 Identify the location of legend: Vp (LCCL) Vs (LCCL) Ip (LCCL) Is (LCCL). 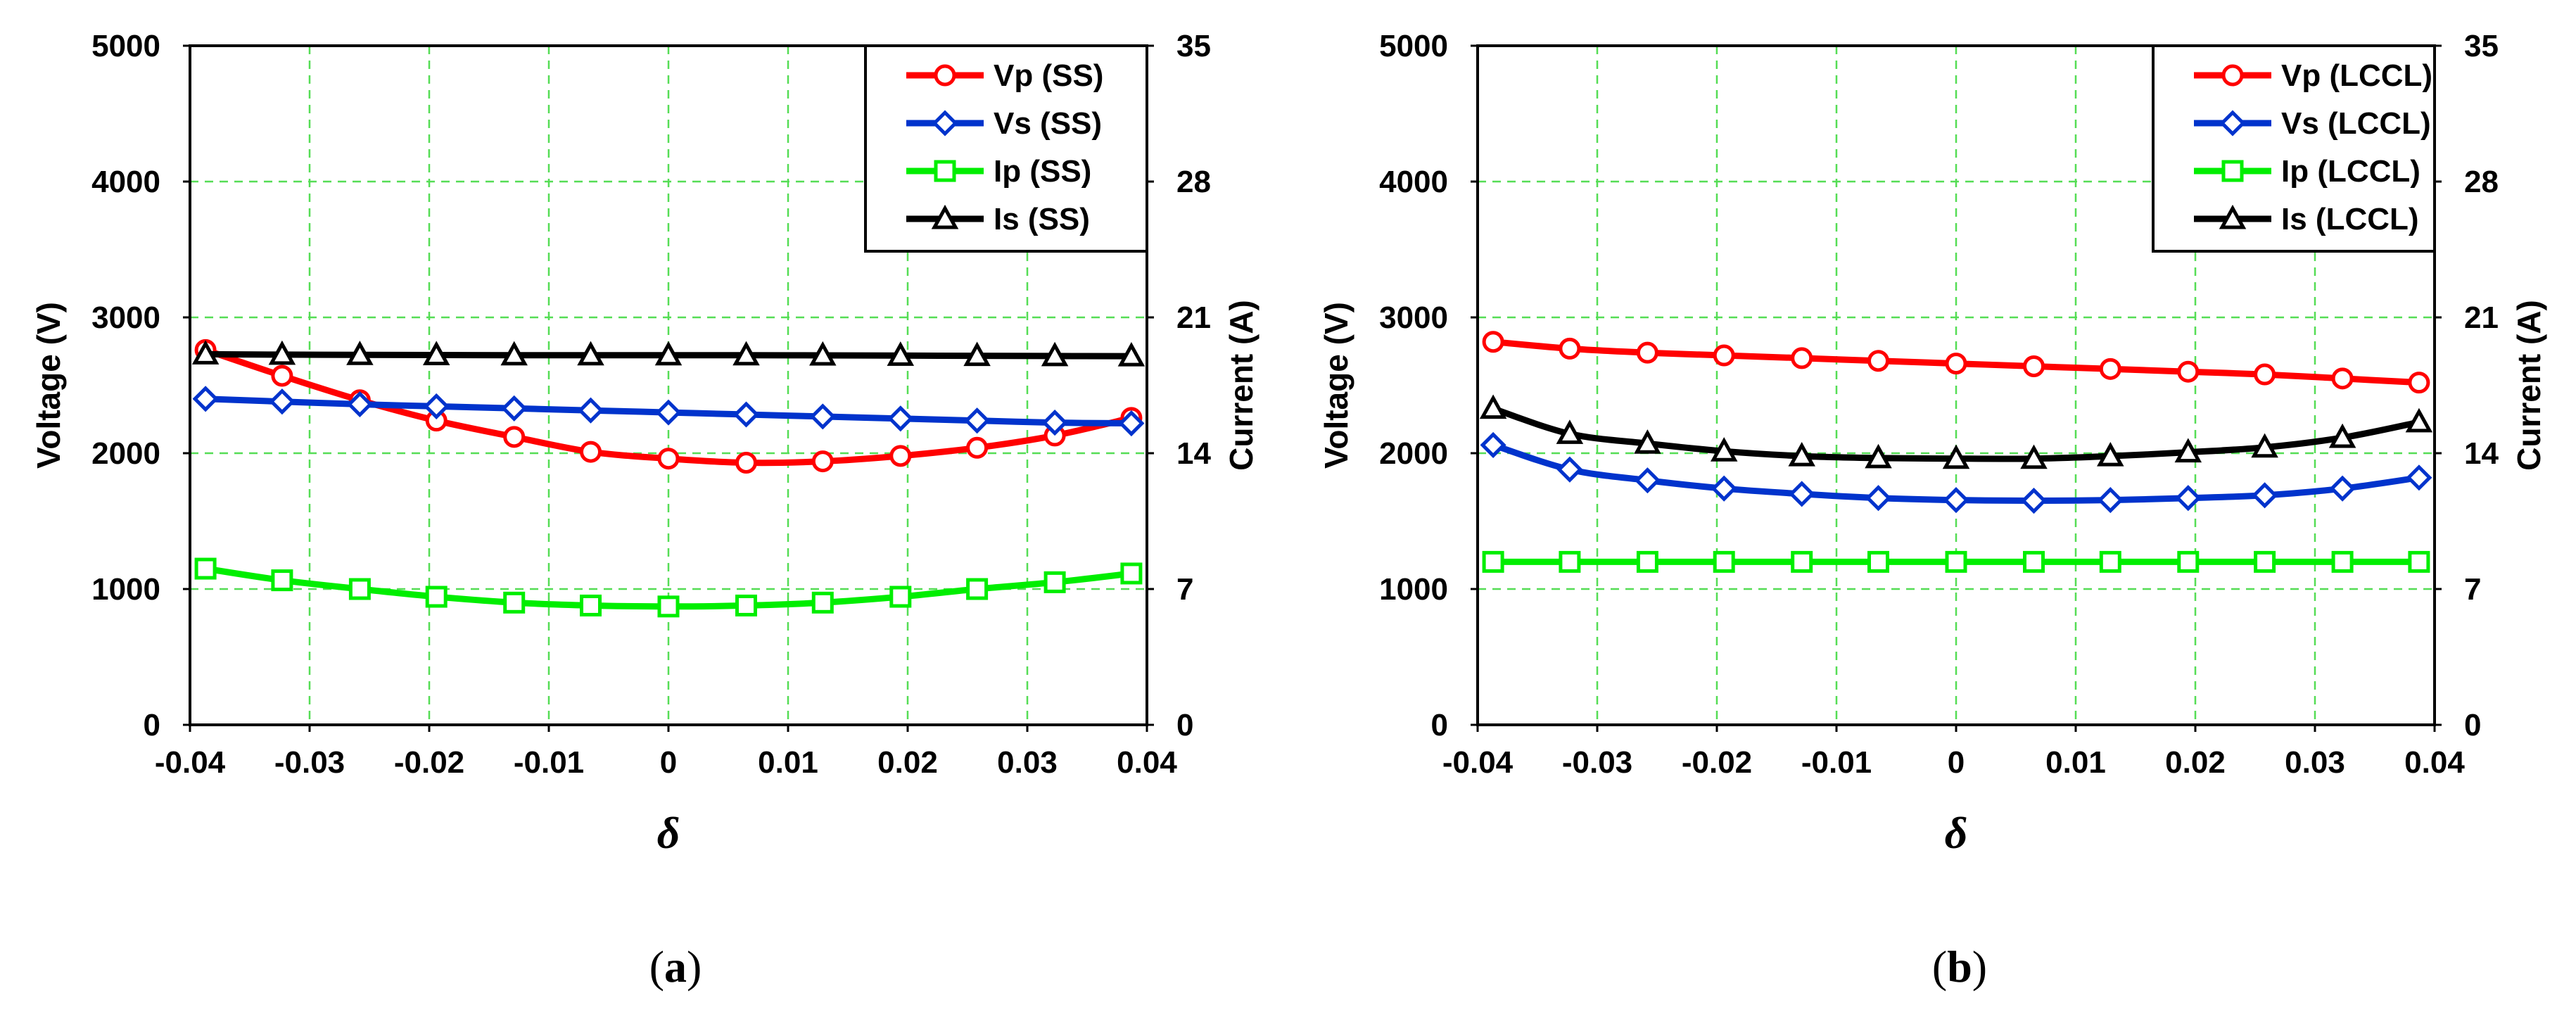
(2294, 148).